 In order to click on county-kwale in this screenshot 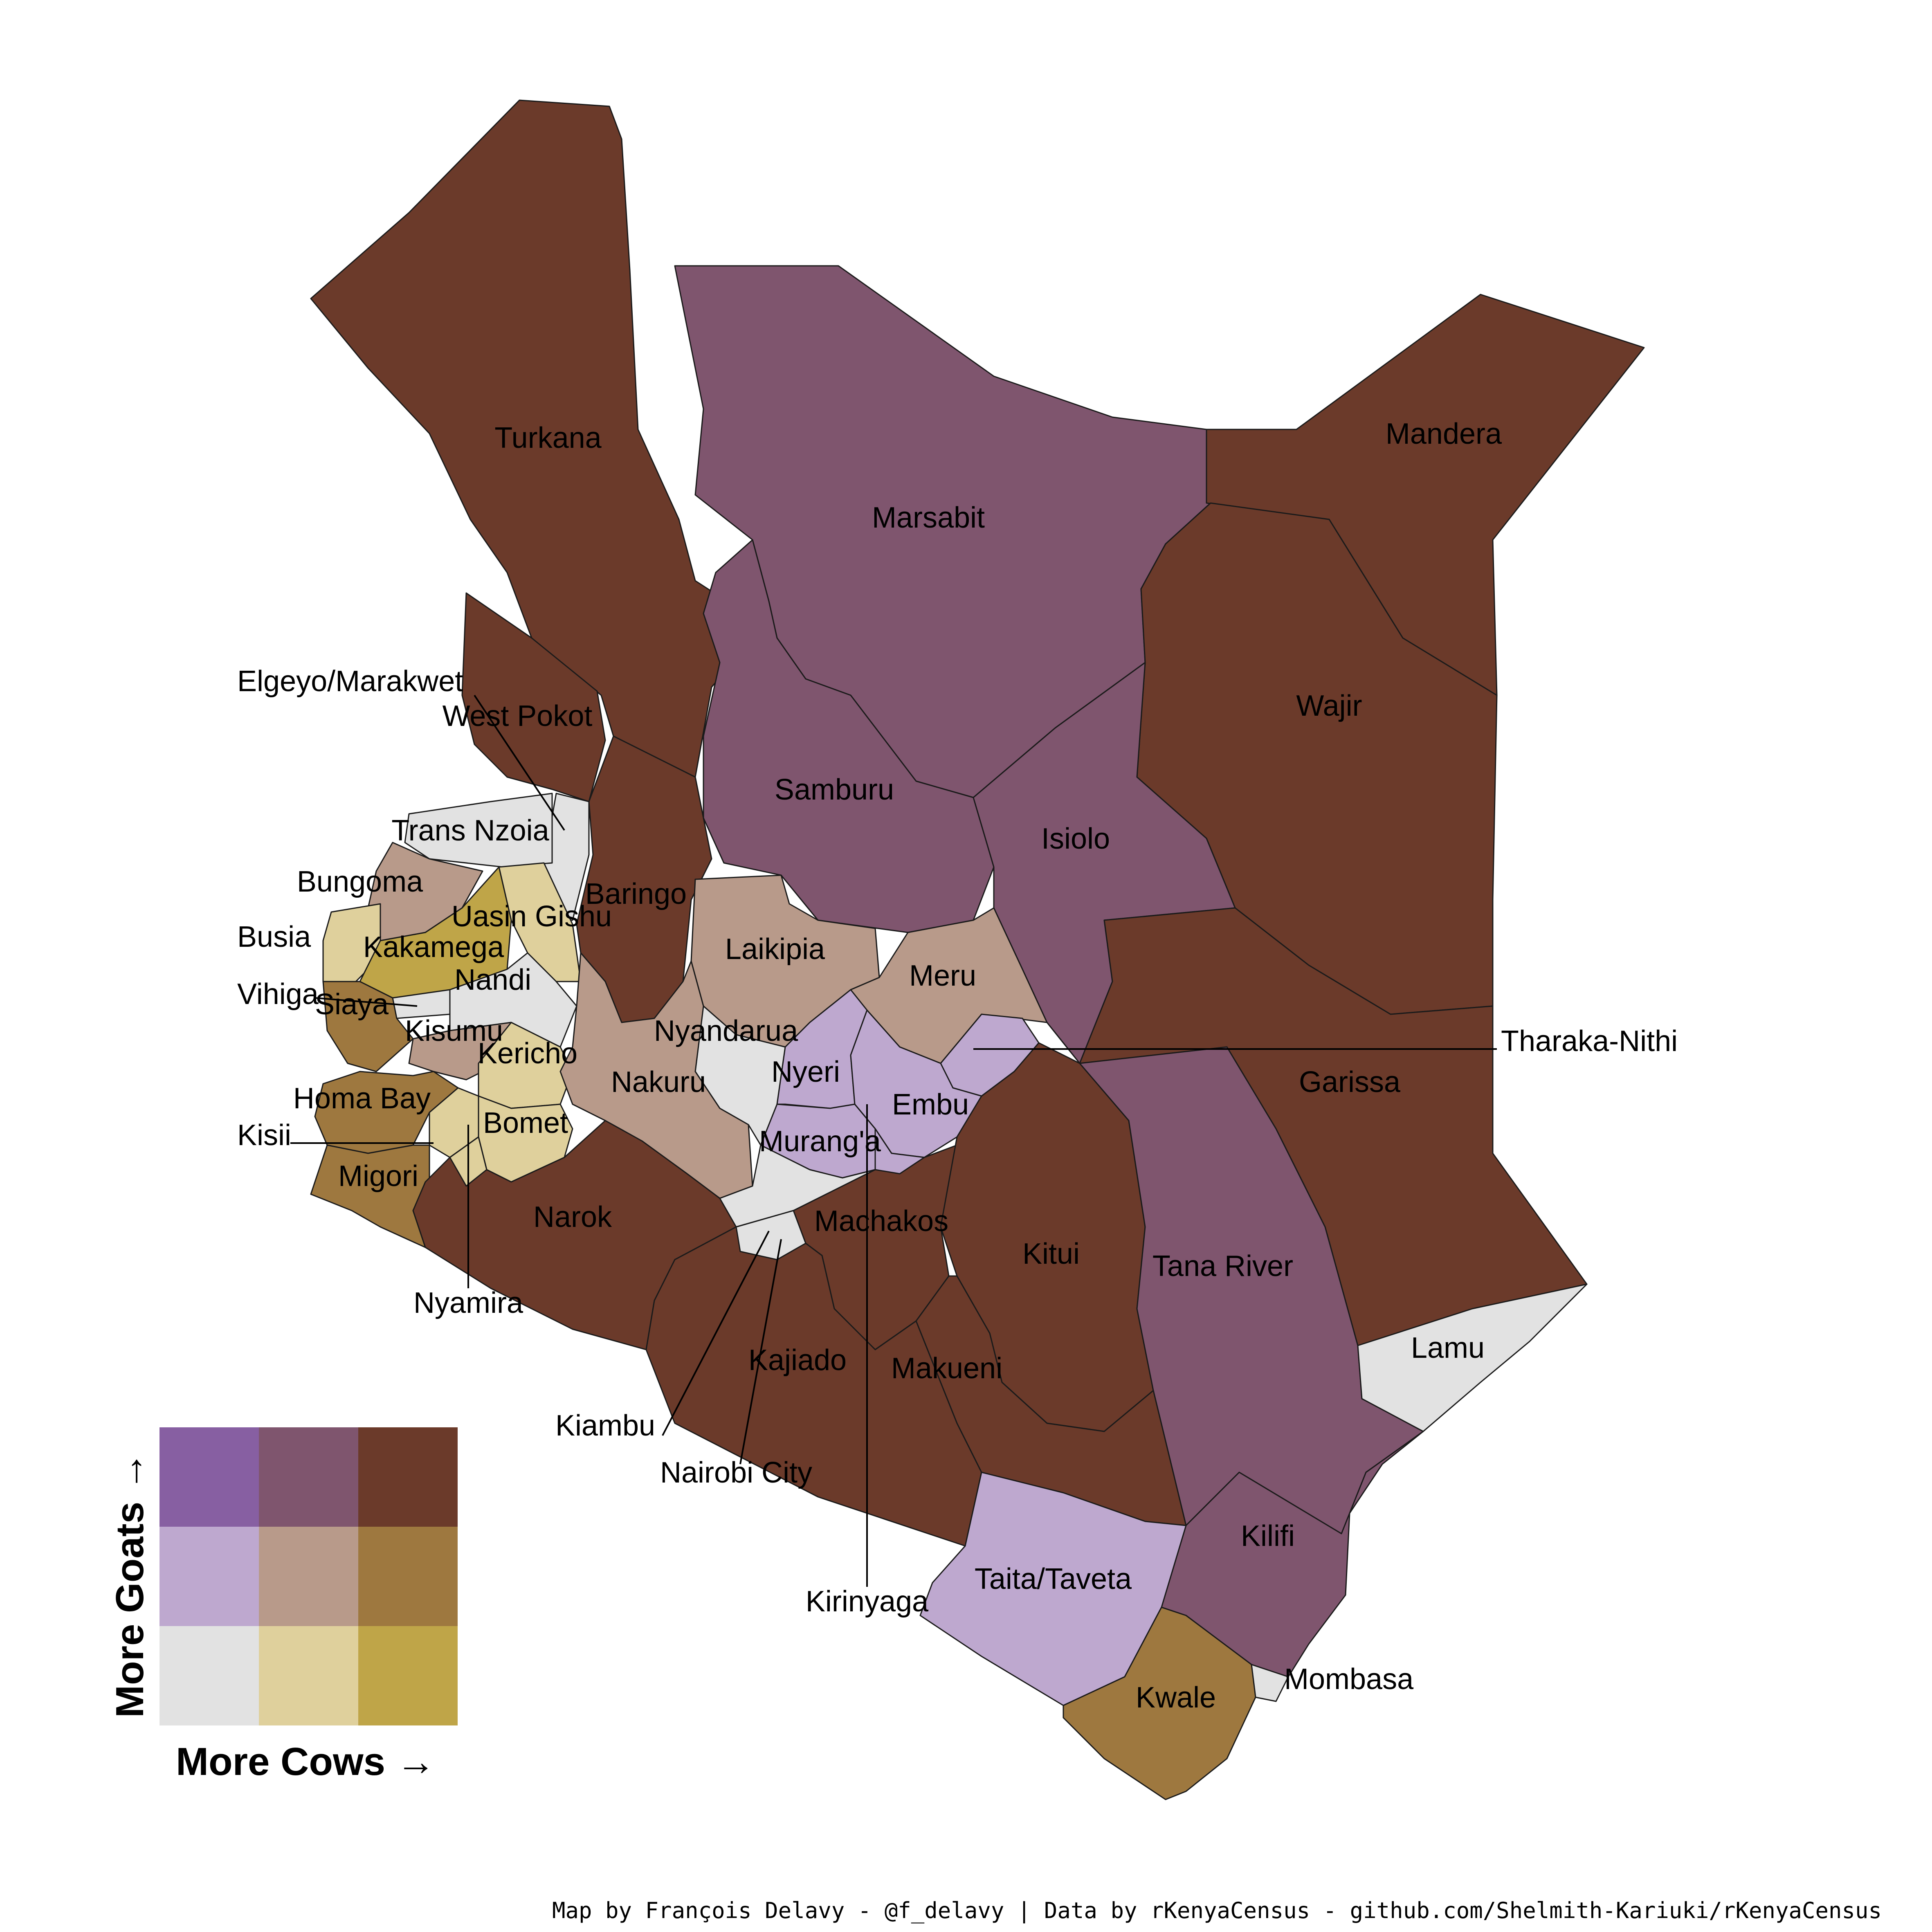, I will do `click(1160, 1703)`.